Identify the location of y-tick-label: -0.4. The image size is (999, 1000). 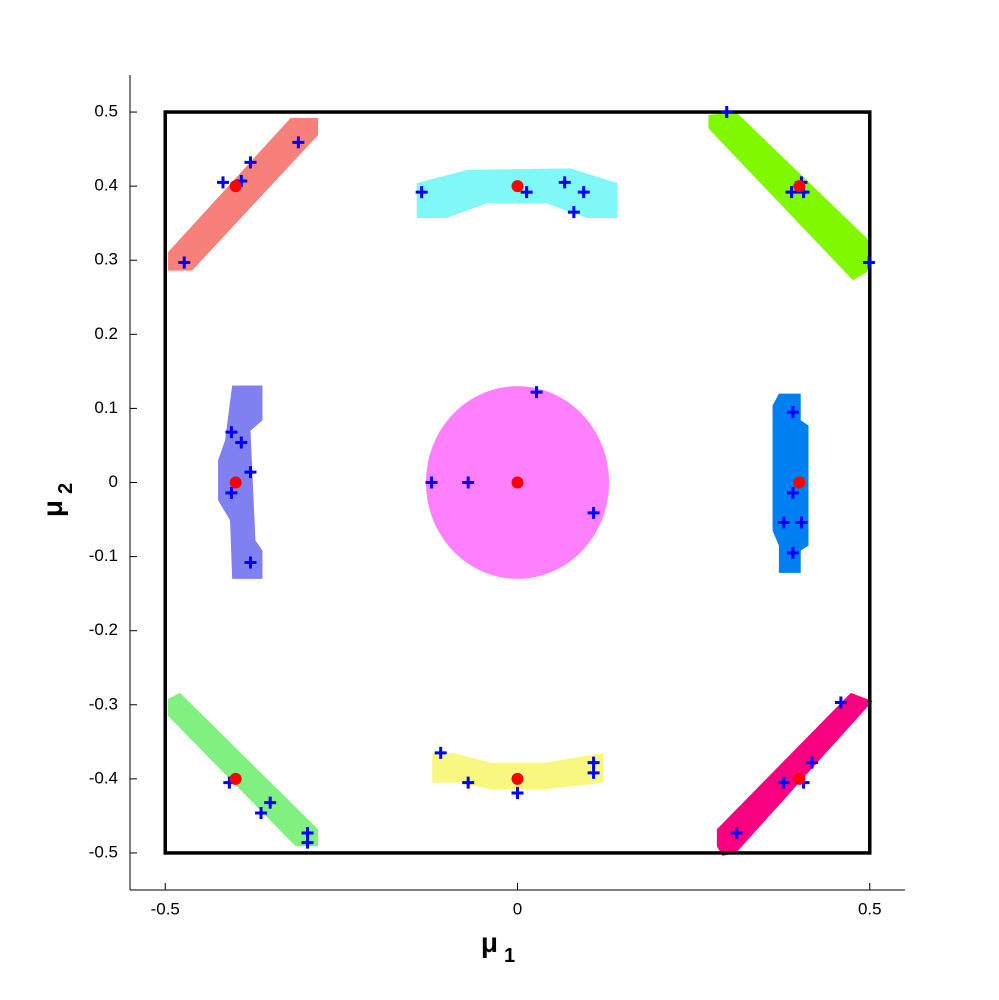
(103, 777).